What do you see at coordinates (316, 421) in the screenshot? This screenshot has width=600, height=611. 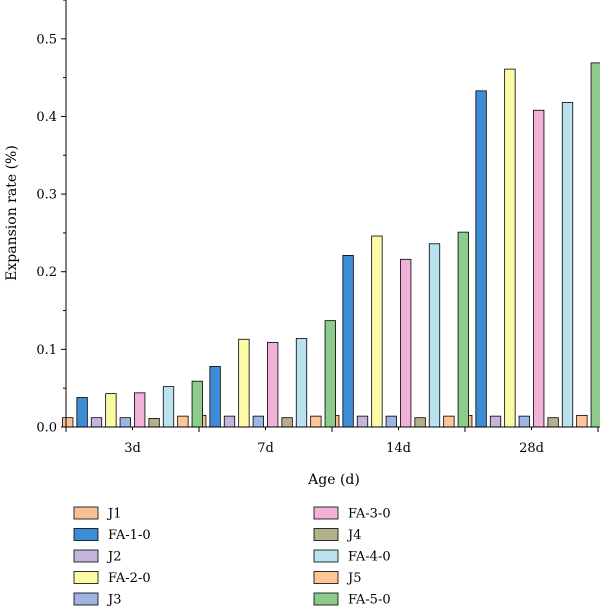 I see `bar-J5-7d` at bounding box center [316, 421].